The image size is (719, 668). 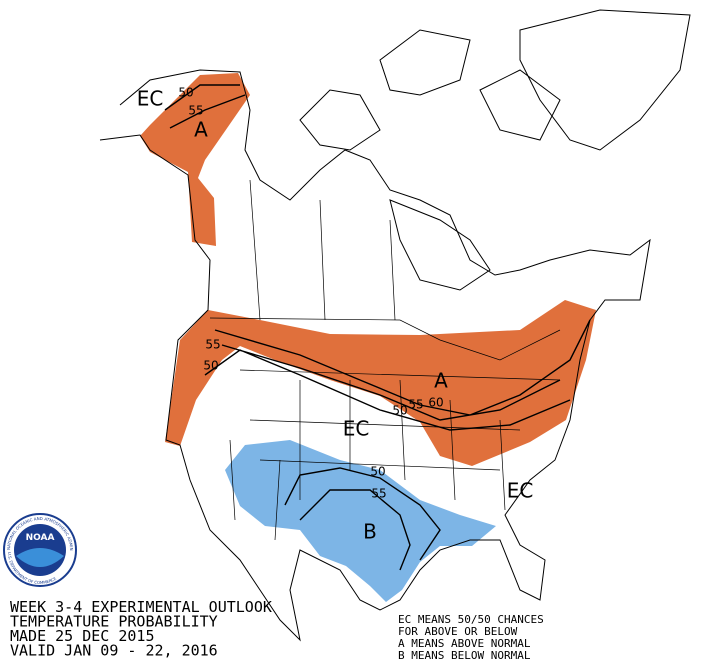 What do you see at coordinates (40, 557) in the screenshot?
I see `logo-wave` at bounding box center [40, 557].